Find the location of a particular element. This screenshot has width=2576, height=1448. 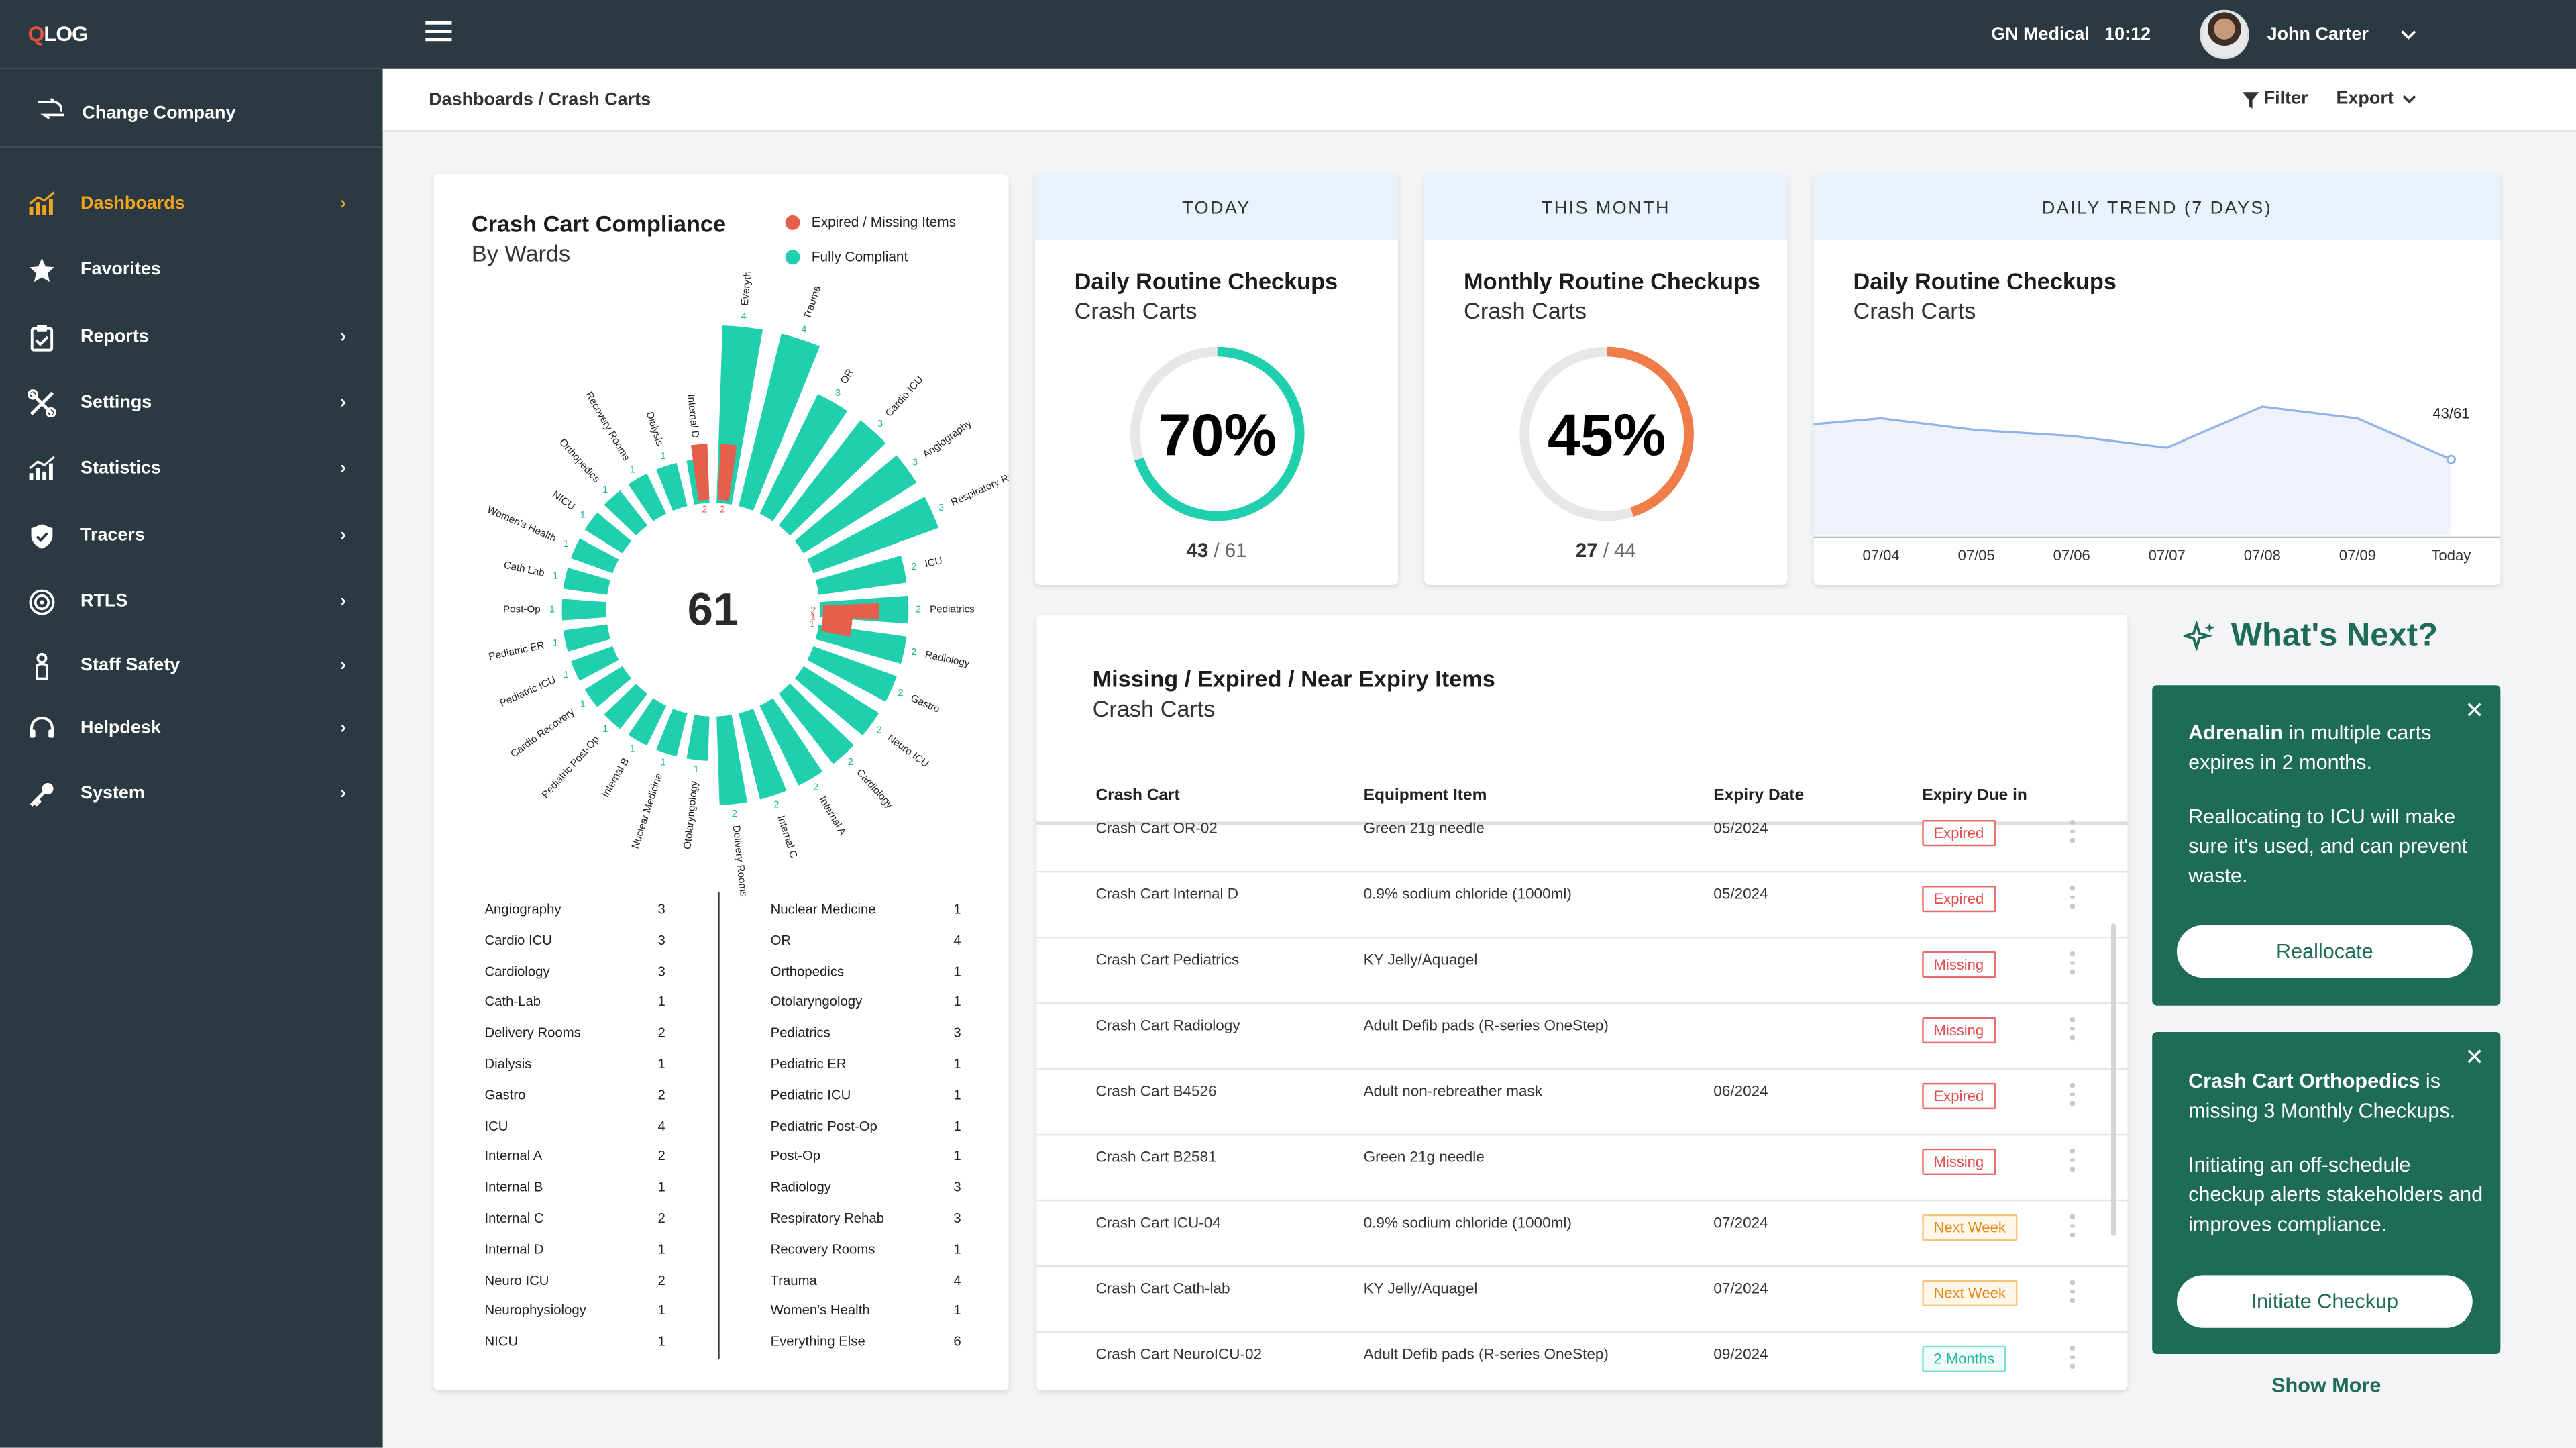

cell-cart: Crash Cart Cath-lab is located at coordinates (1162, 1288).